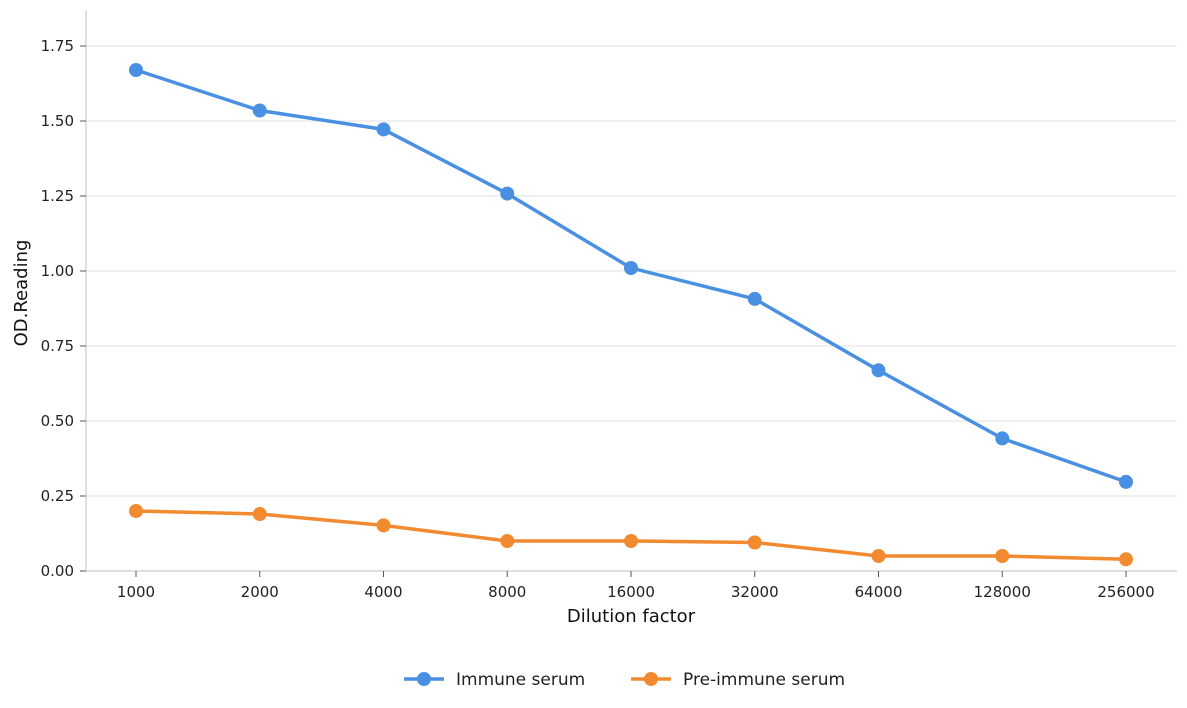 The image size is (1187, 708). What do you see at coordinates (755, 592) in the screenshot?
I see `x-tick-label: 32000` at bounding box center [755, 592].